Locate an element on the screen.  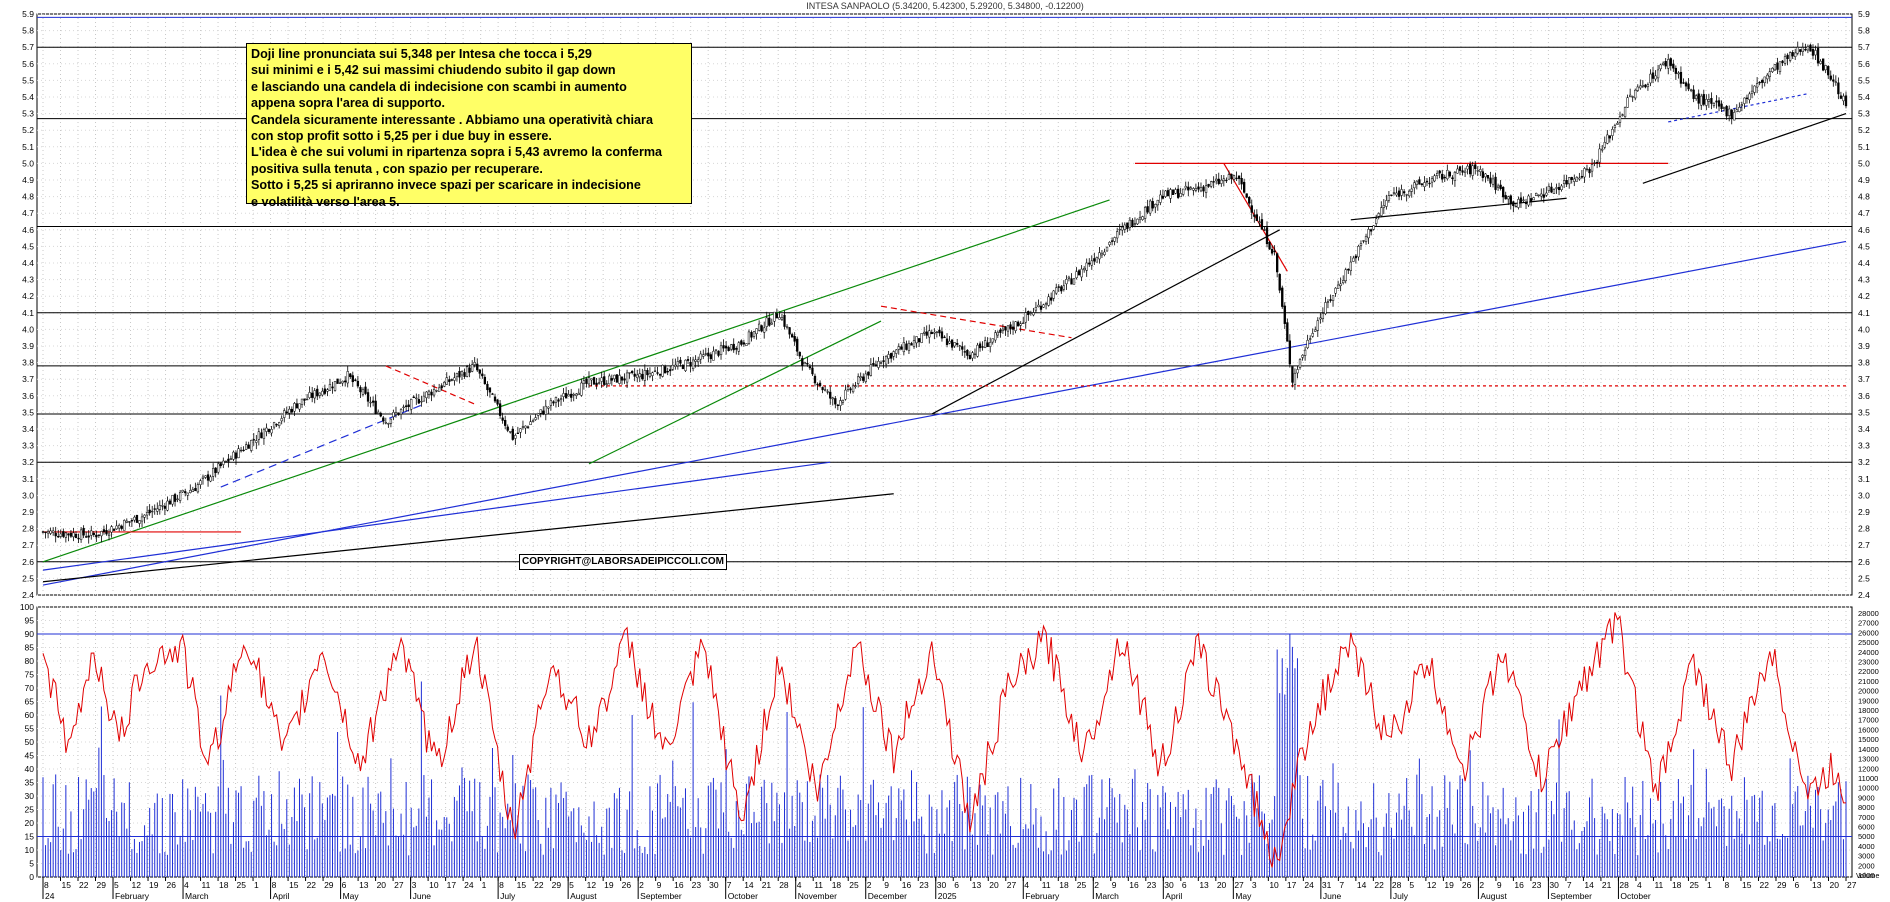
osc-tick-left: 0 is located at coordinates (31, 877).